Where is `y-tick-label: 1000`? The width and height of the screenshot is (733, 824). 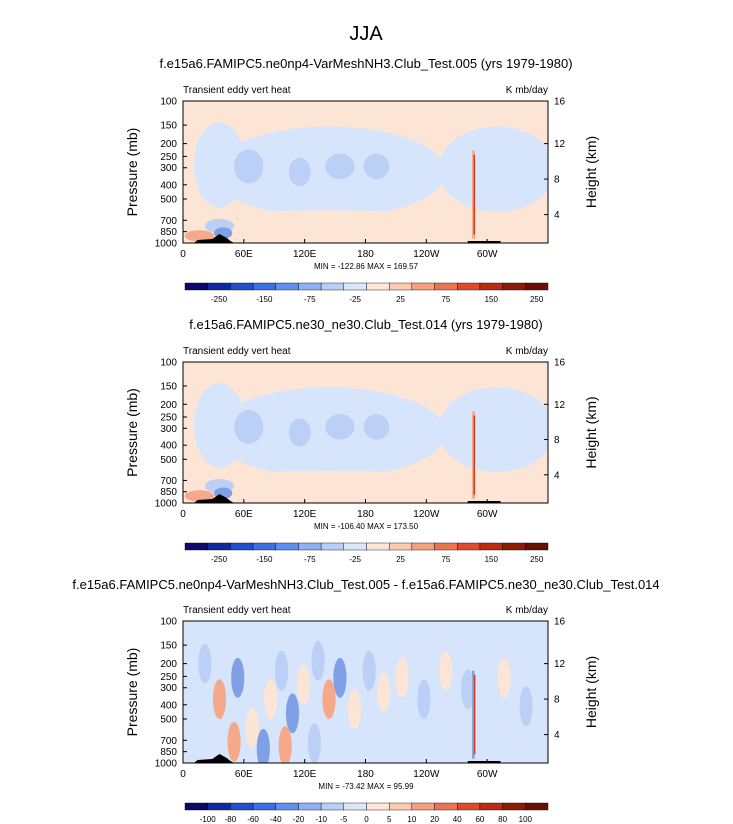
y-tick-label: 1000 is located at coordinates (166, 764).